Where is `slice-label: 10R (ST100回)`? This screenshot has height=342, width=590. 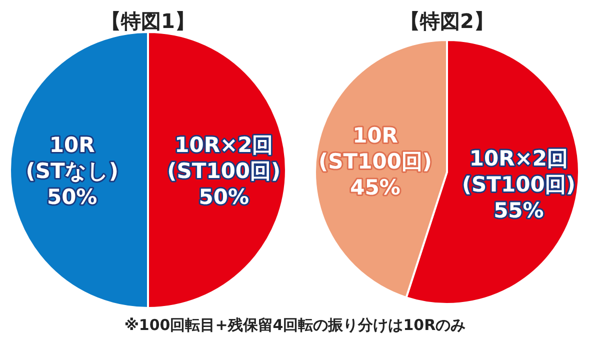
slice-label: 10R (ST100回) is located at coordinates (375, 149).